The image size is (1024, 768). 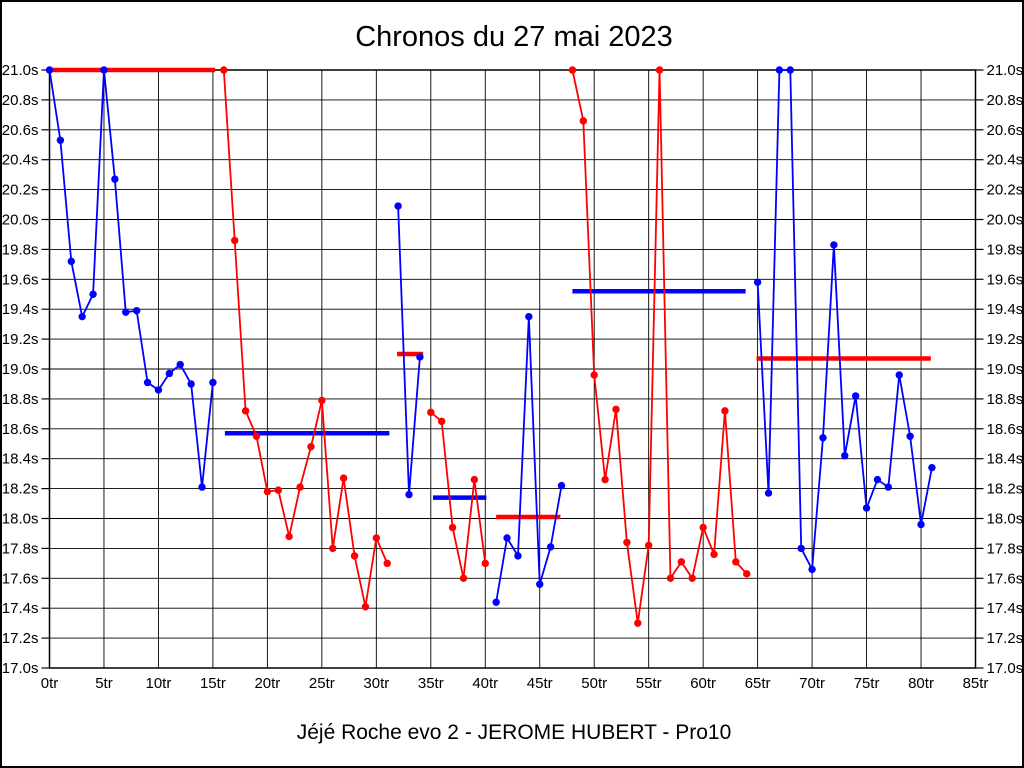 I want to click on y-tick-label: 21.0s, so click(x=1005, y=70).